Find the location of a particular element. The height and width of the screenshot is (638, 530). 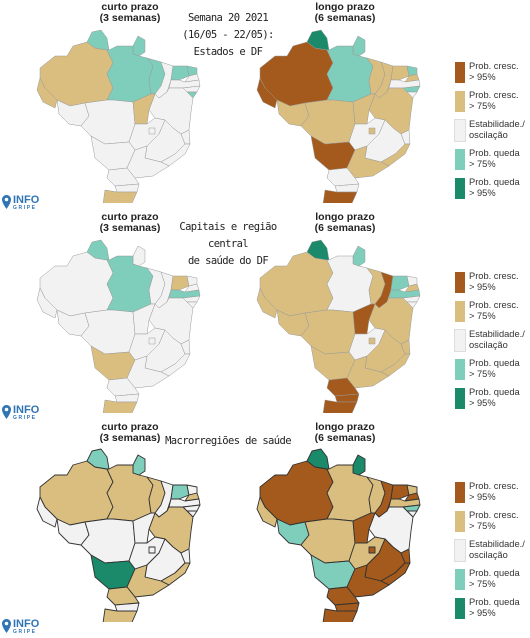

infogripe-logo-3: INFO GRIPE is located at coordinates (20, 627).